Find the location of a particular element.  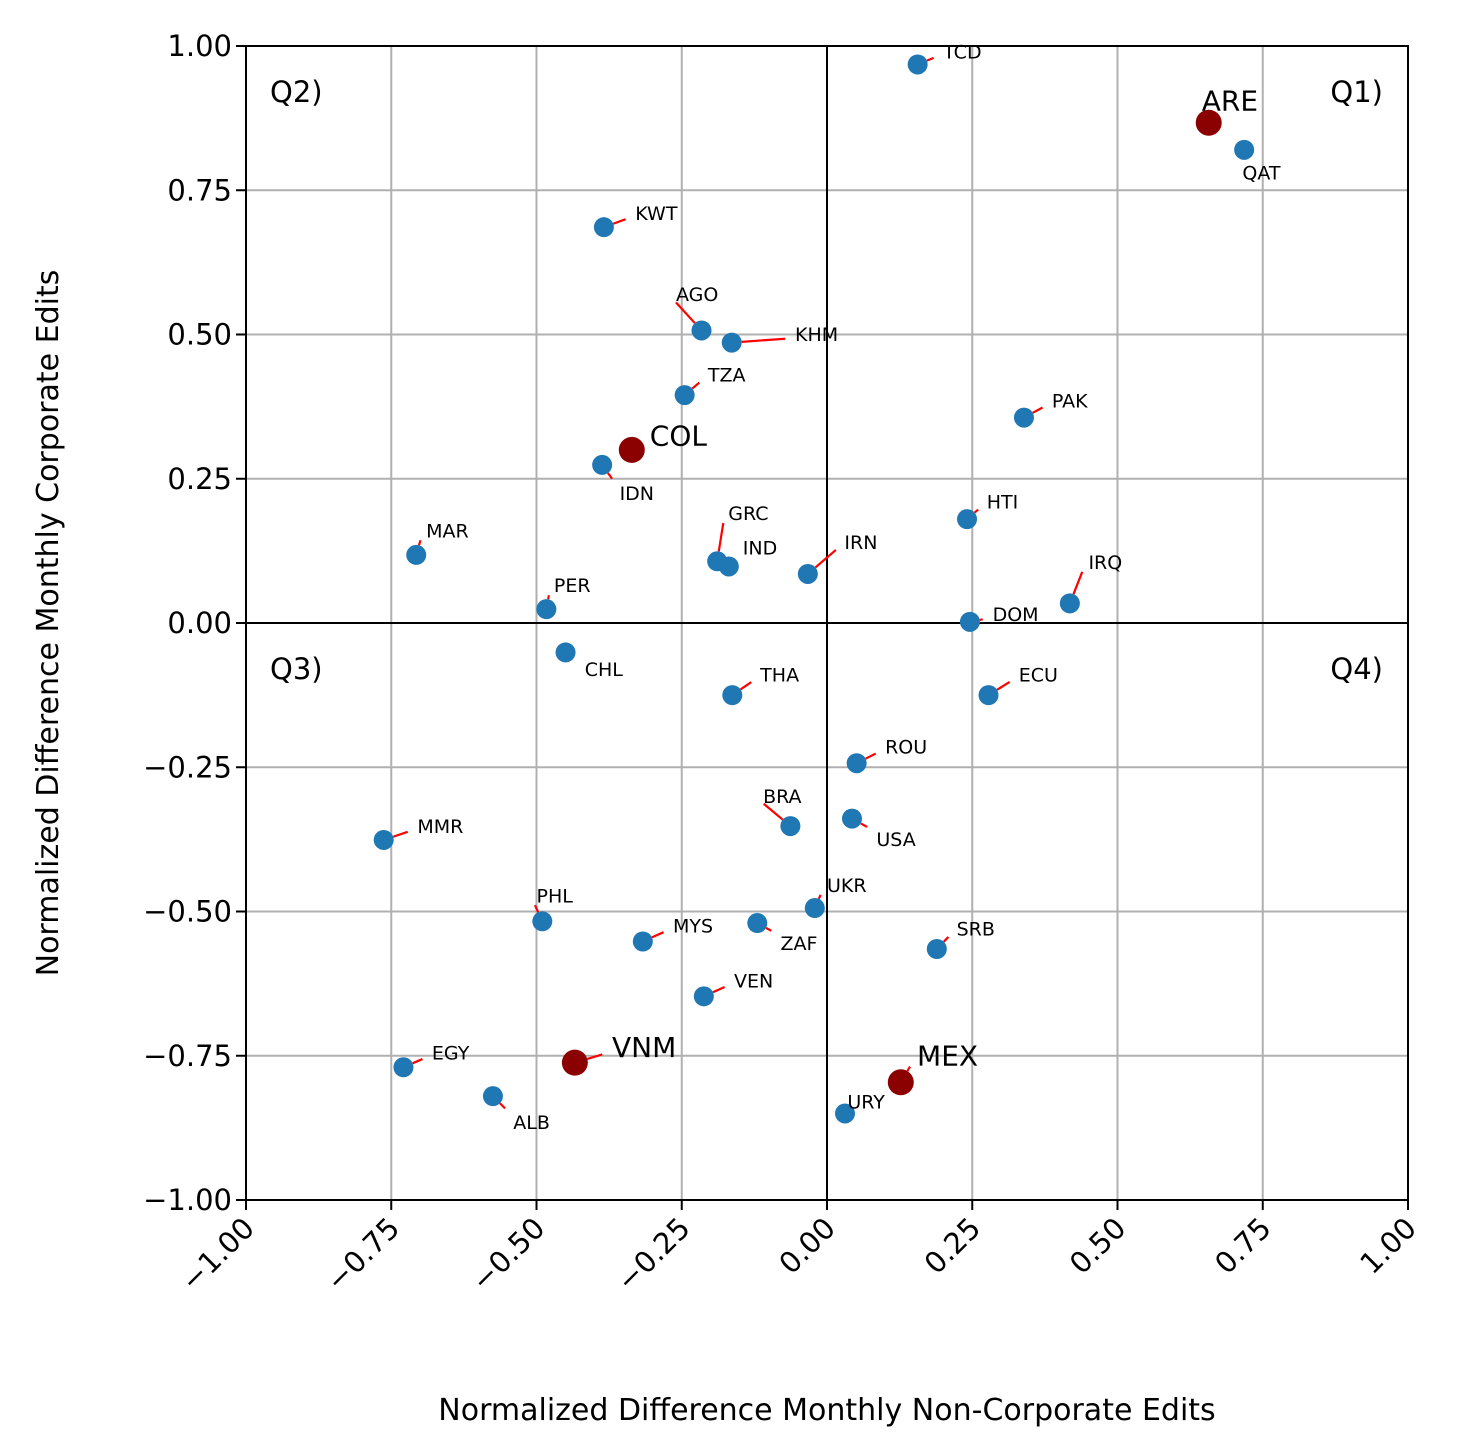

leader-line-hti is located at coordinates (976, 511).